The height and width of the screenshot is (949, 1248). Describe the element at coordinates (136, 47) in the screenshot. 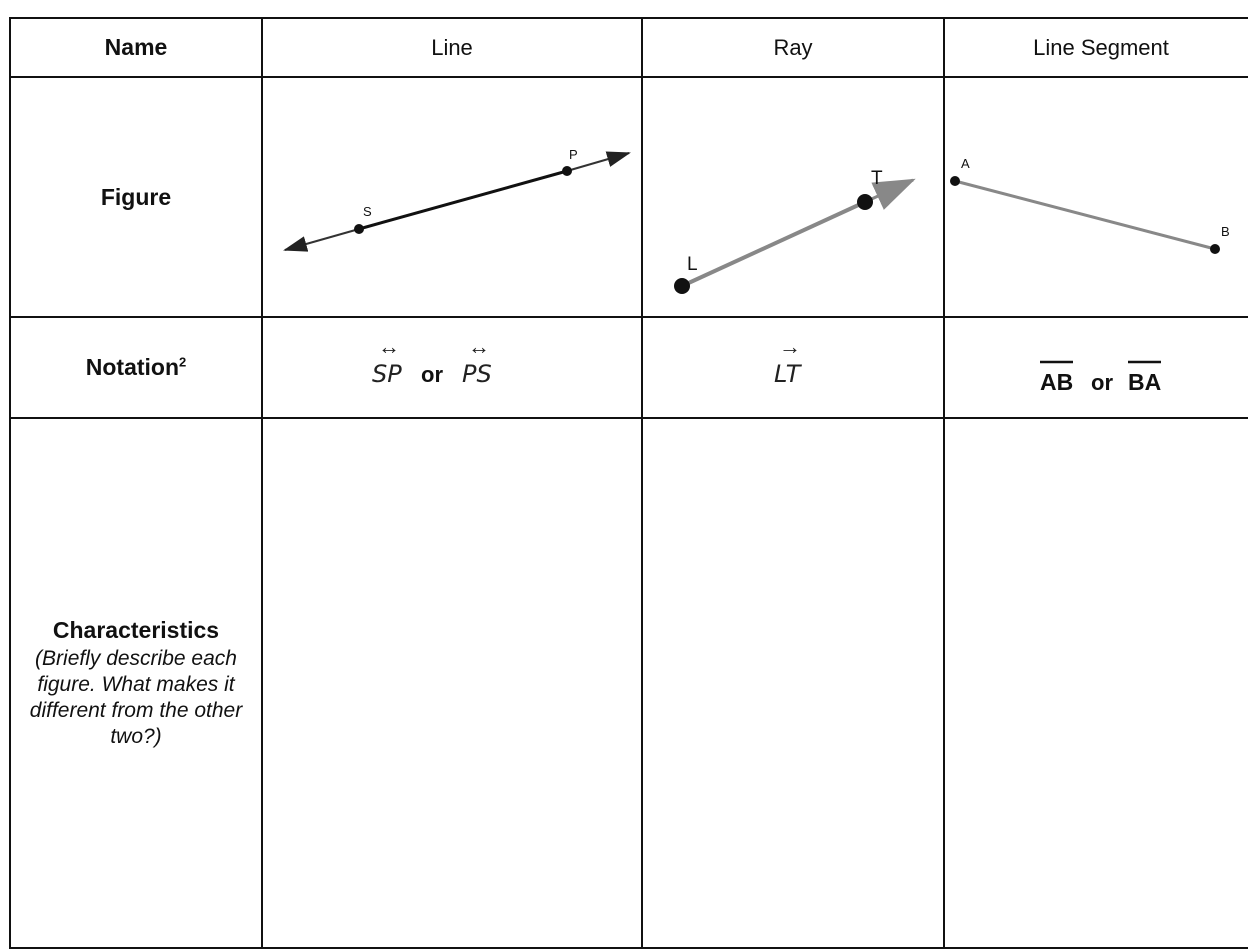

I see `name-header: Name` at that location.